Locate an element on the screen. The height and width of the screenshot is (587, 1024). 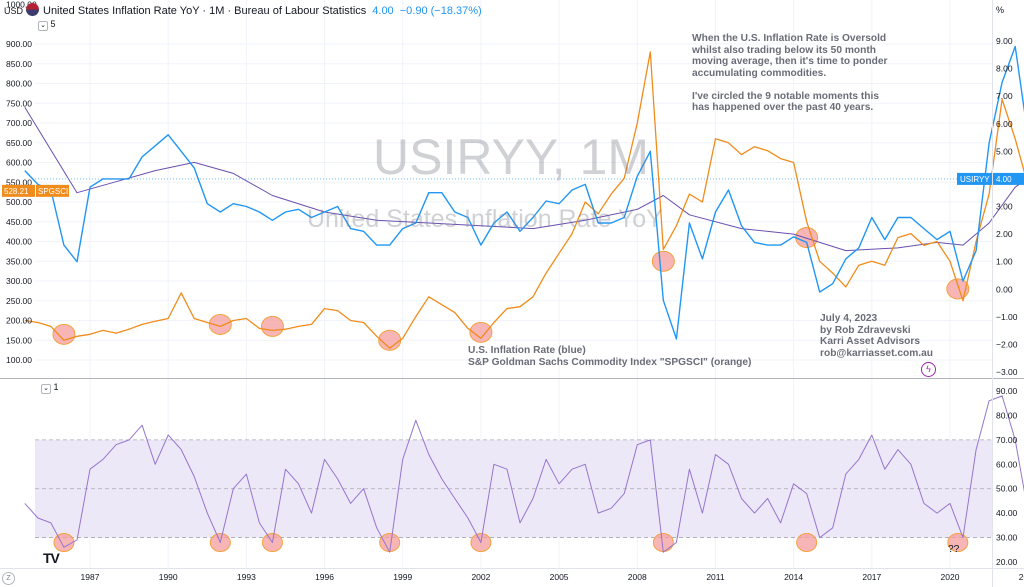
left-tick-label: 850.00 is located at coordinates (19, 64).